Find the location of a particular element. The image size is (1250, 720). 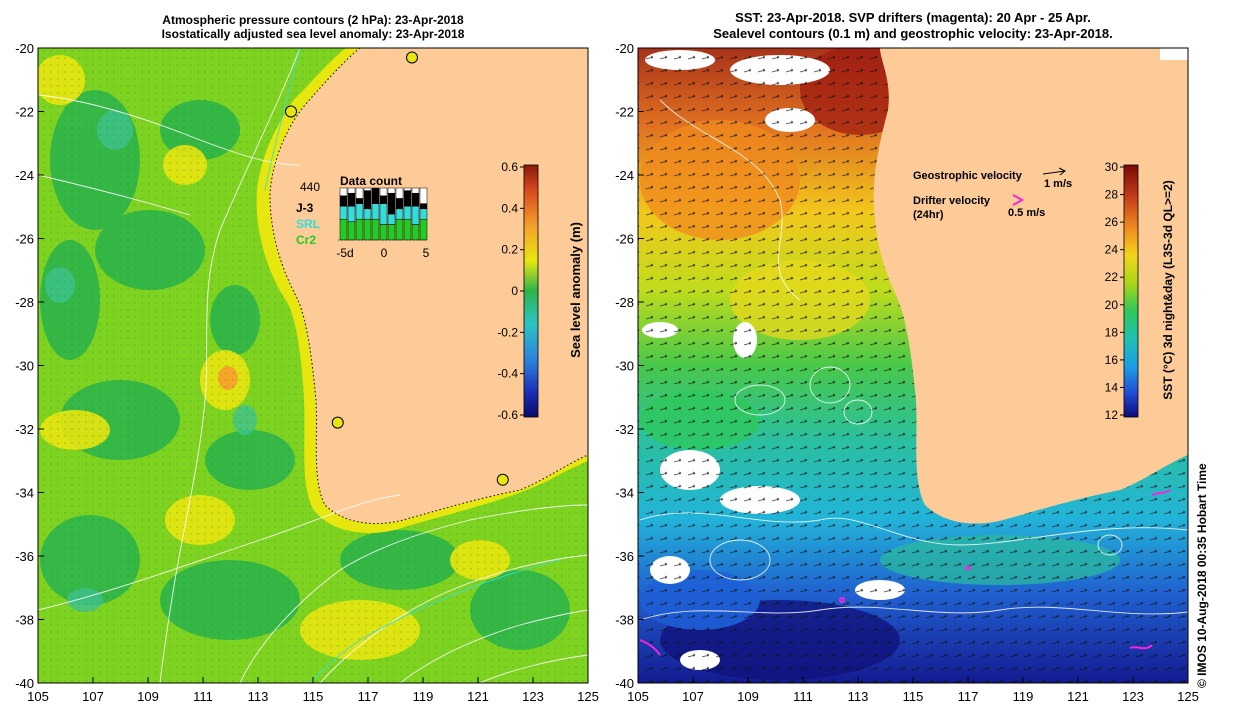

colorbar-tick-label: 0 is located at coordinates (514, 291).